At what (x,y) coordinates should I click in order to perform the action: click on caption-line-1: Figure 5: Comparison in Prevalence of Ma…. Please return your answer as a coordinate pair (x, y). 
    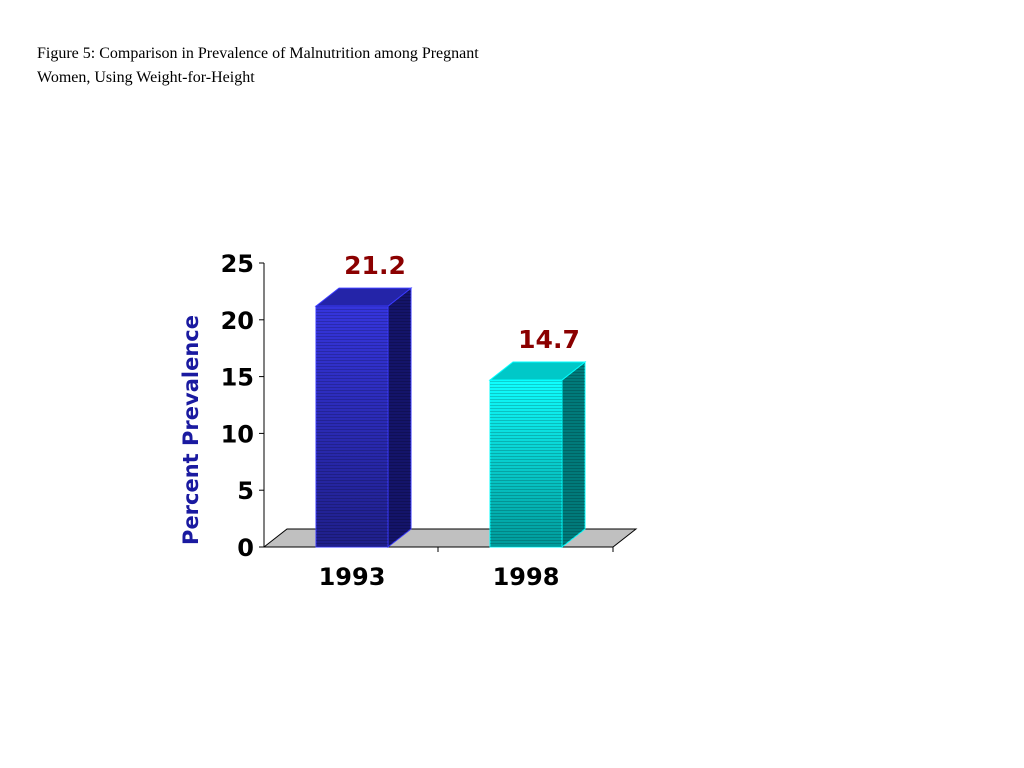
    Looking at the image, I should click on (258, 53).